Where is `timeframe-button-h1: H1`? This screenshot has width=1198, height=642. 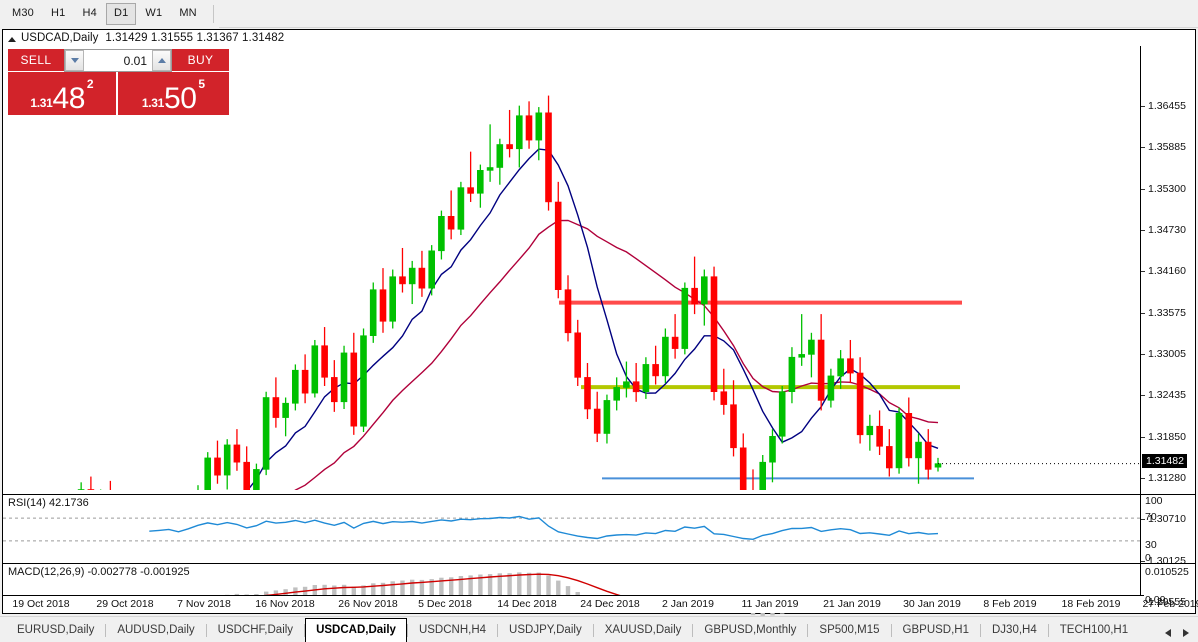 timeframe-button-h1: H1 is located at coordinates (58, 13).